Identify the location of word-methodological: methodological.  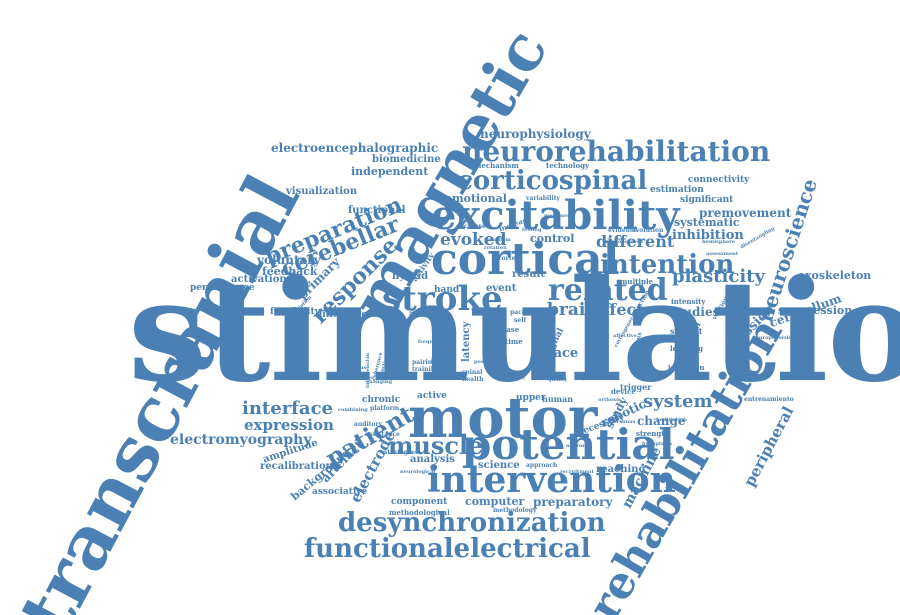
(419, 512).